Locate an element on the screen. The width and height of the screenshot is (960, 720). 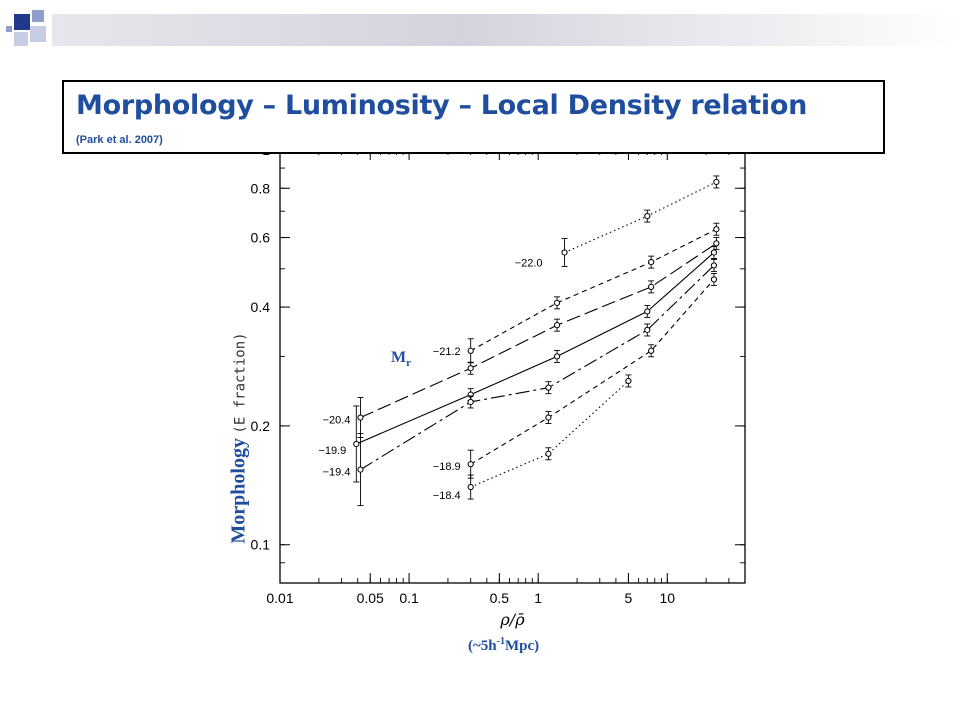
x-tick-label: 1 is located at coordinates (538, 598).